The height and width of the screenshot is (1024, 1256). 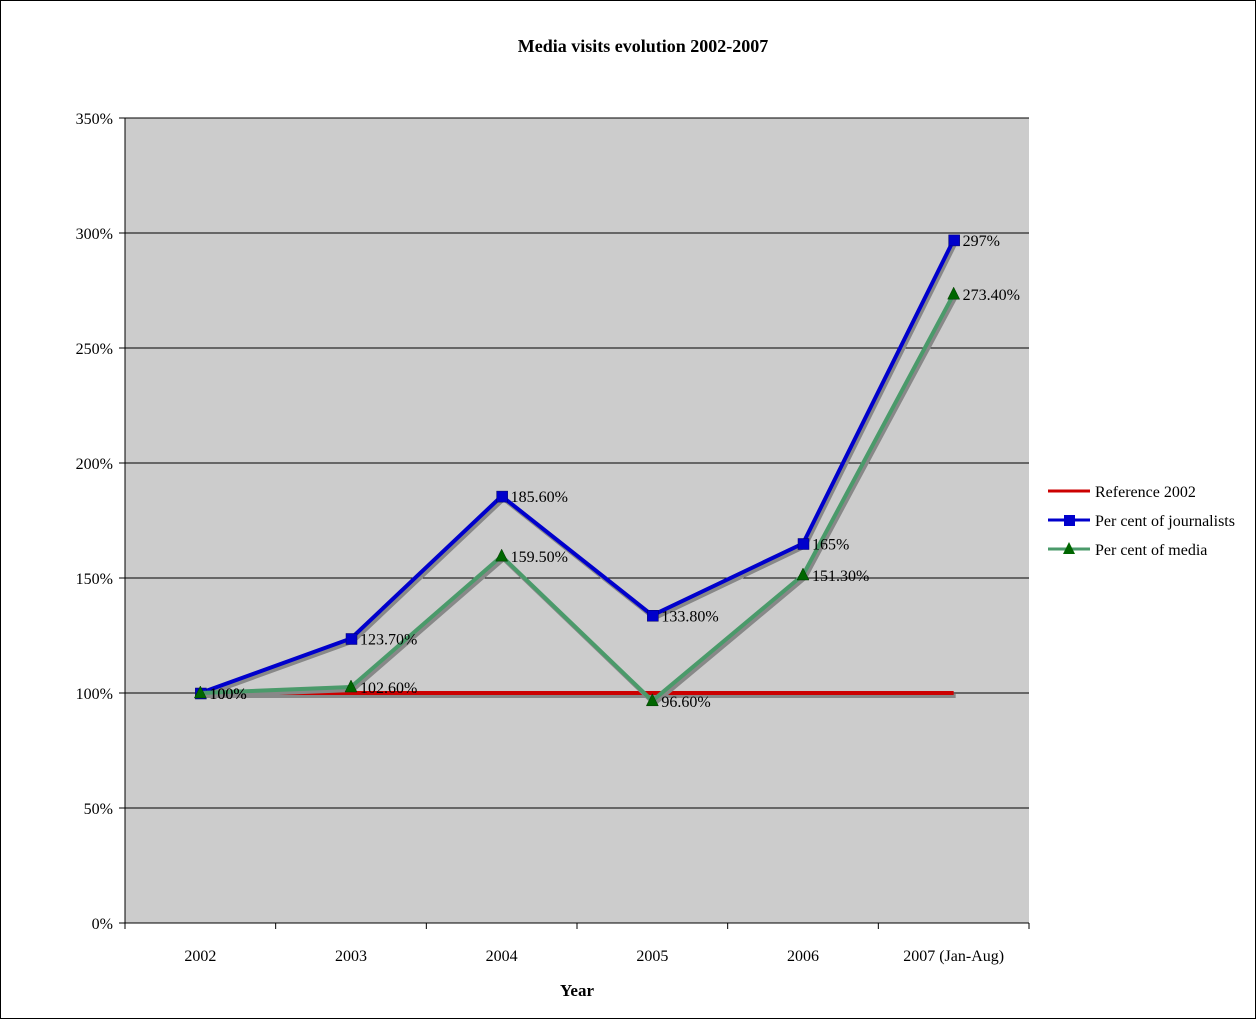 I want to click on y-tick-label: 100%, so click(x=94, y=694).